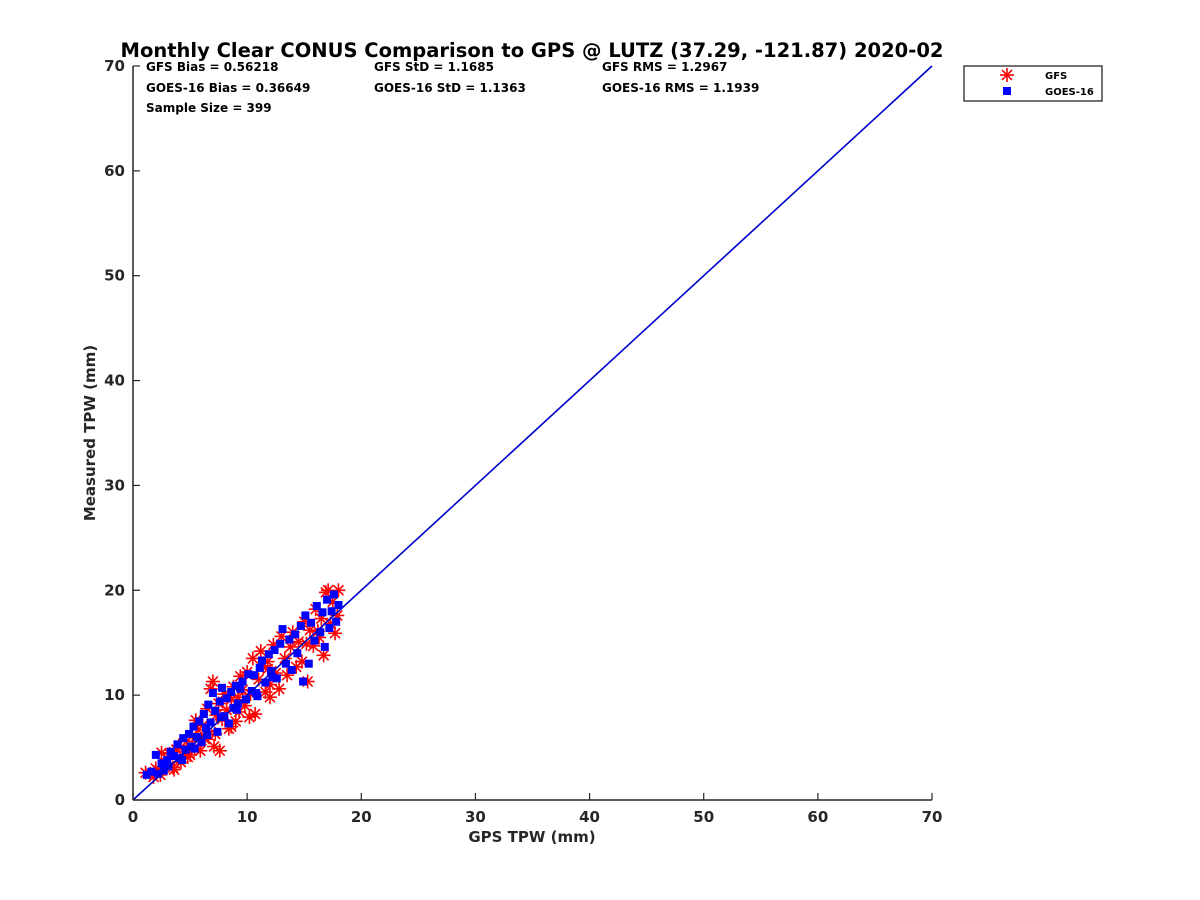 This screenshot has width=1200, height=900. What do you see at coordinates (114, 695) in the screenshot?
I see `y-tick-label: 10` at bounding box center [114, 695].